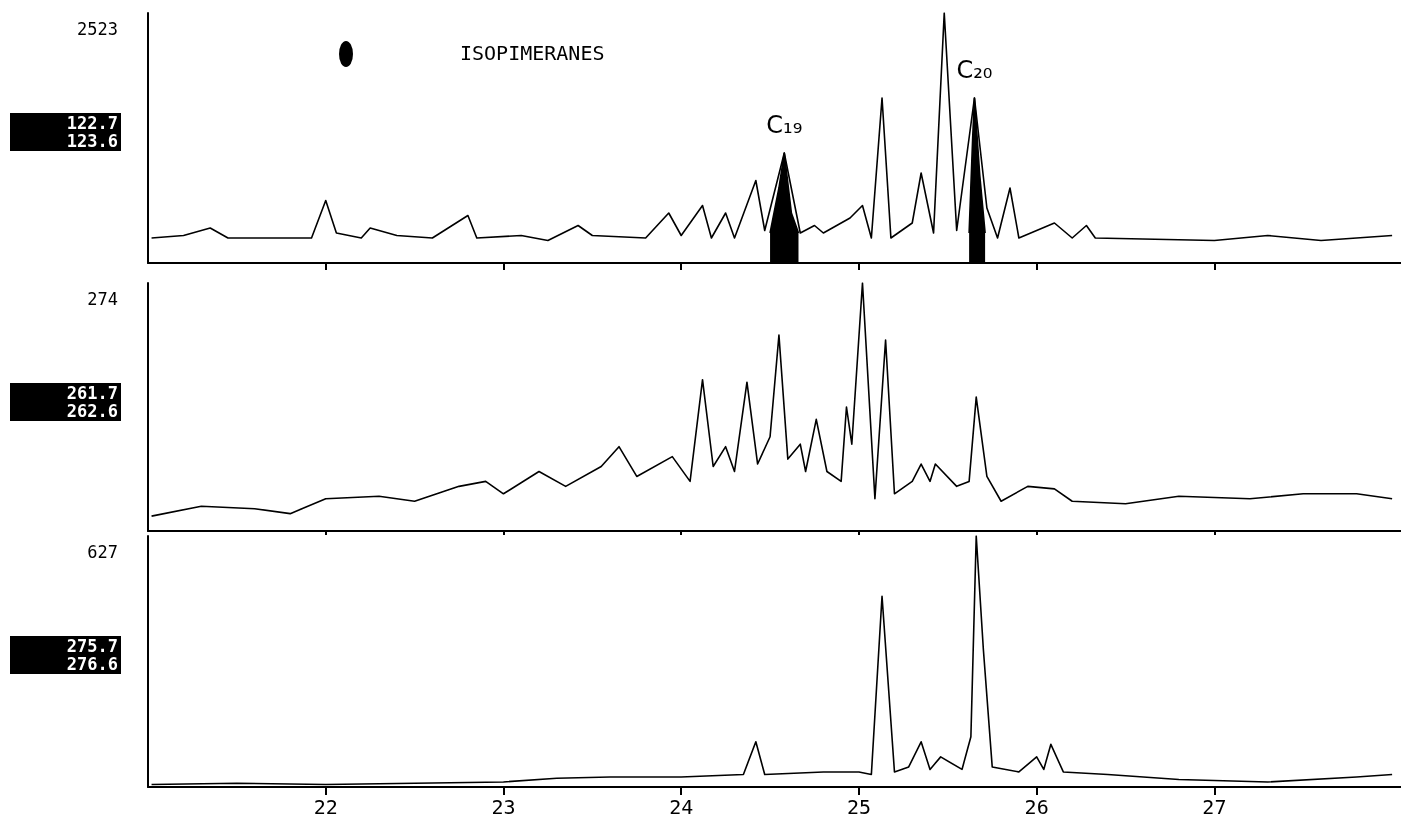 The width and height of the screenshot is (1401, 823). Describe the element at coordinates (102, 552) in the screenshot. I see `text: 627` at that location.